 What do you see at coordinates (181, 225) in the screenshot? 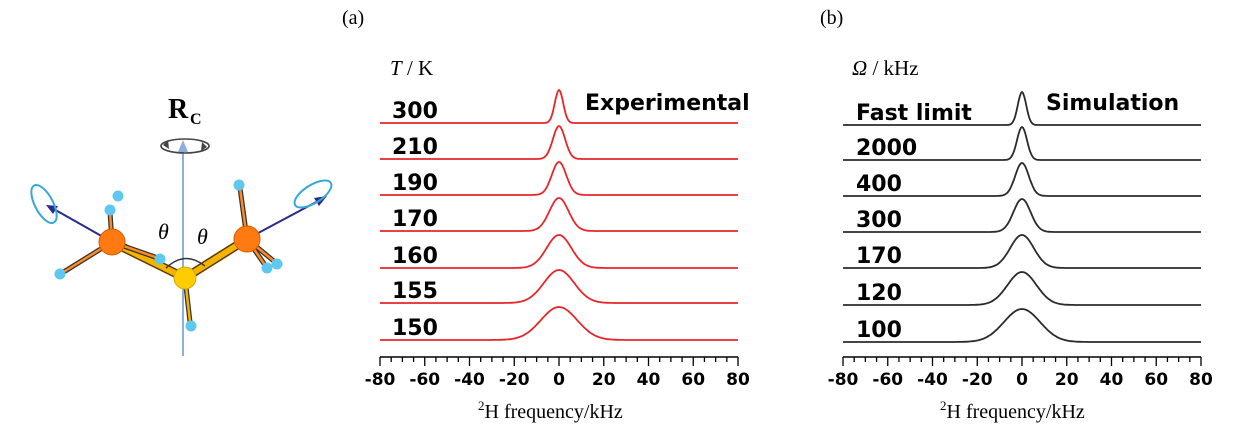
I see `molecule-diagram: R C θ` at bounding box center [181, 225].